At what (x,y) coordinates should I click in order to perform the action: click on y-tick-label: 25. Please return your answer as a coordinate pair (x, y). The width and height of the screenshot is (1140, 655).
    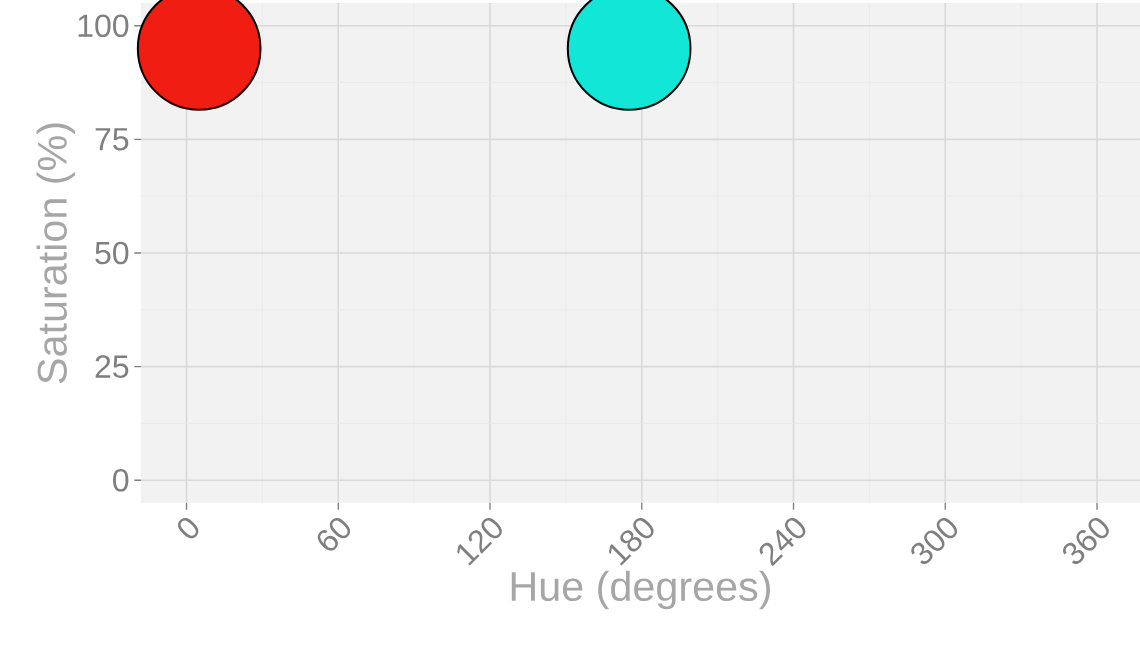
    Looking at the image, I should click on (112, 366).